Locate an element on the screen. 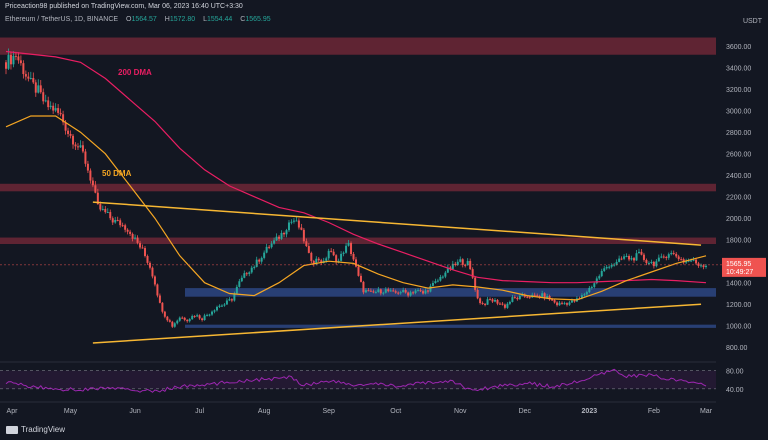 This screenshot has width=768, height=440. tradingview-logo-icon is located at coordinates (12, 429).